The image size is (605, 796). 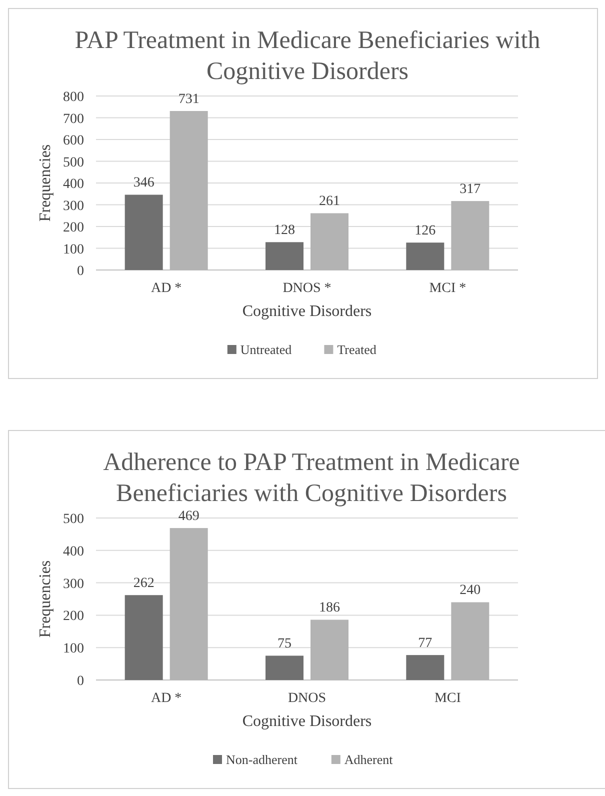 What do you see at coordinates (73, 141) in the screenshot?
I see `y-tick-label: 600` at bounding box center [73, 141].